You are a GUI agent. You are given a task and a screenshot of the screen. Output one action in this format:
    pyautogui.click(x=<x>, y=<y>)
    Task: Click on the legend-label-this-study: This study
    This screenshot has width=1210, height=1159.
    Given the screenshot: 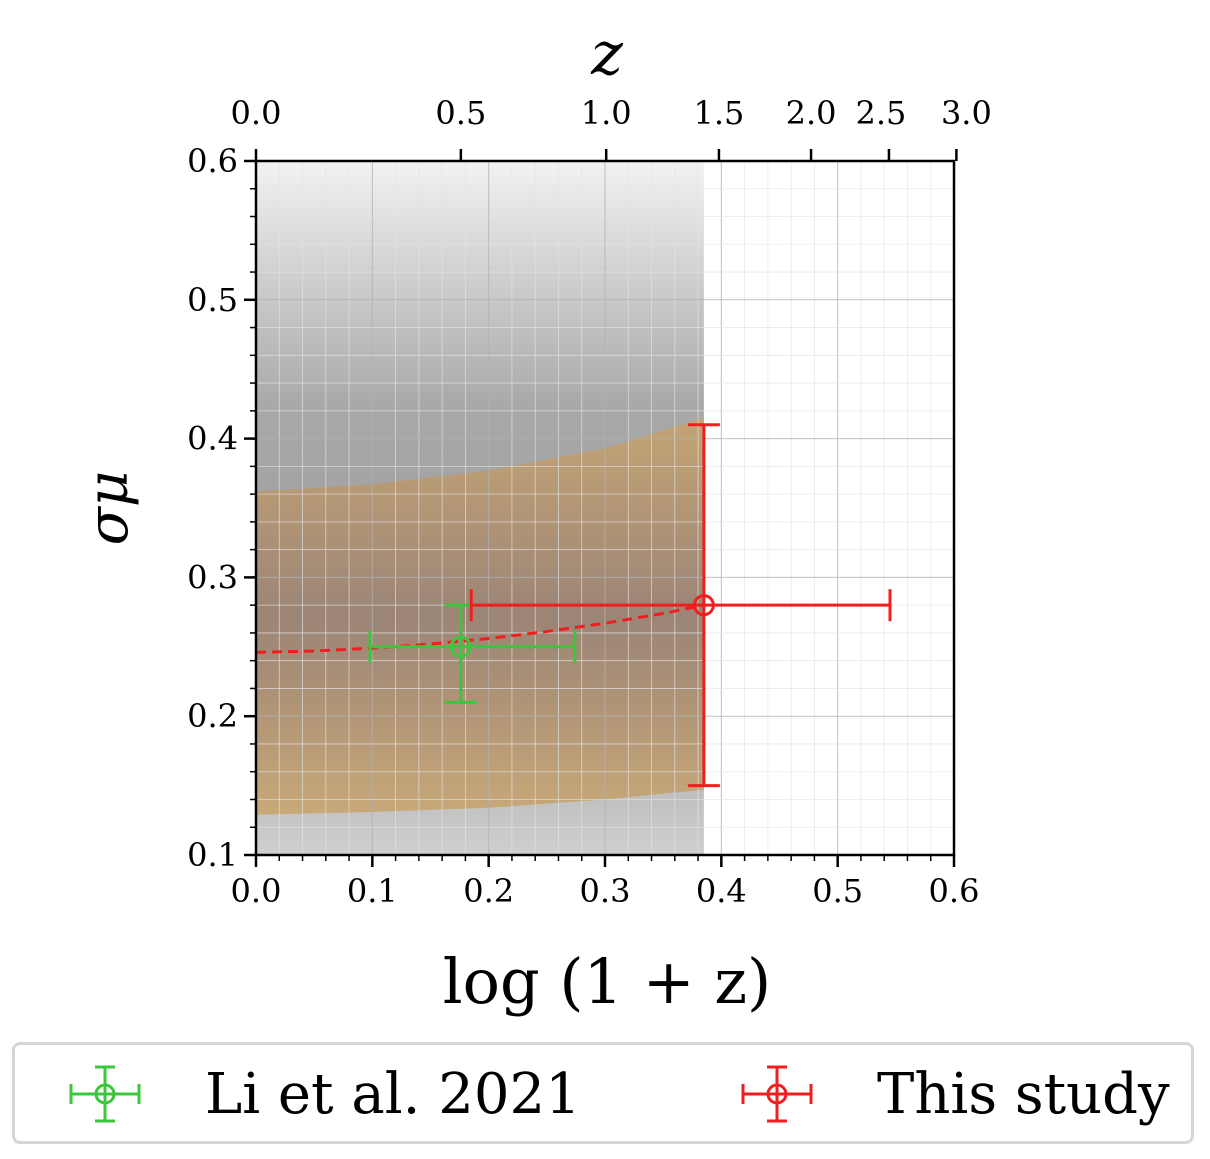 What is the action you would take?
    pyautogui.click(x=1023, y=1094)
    